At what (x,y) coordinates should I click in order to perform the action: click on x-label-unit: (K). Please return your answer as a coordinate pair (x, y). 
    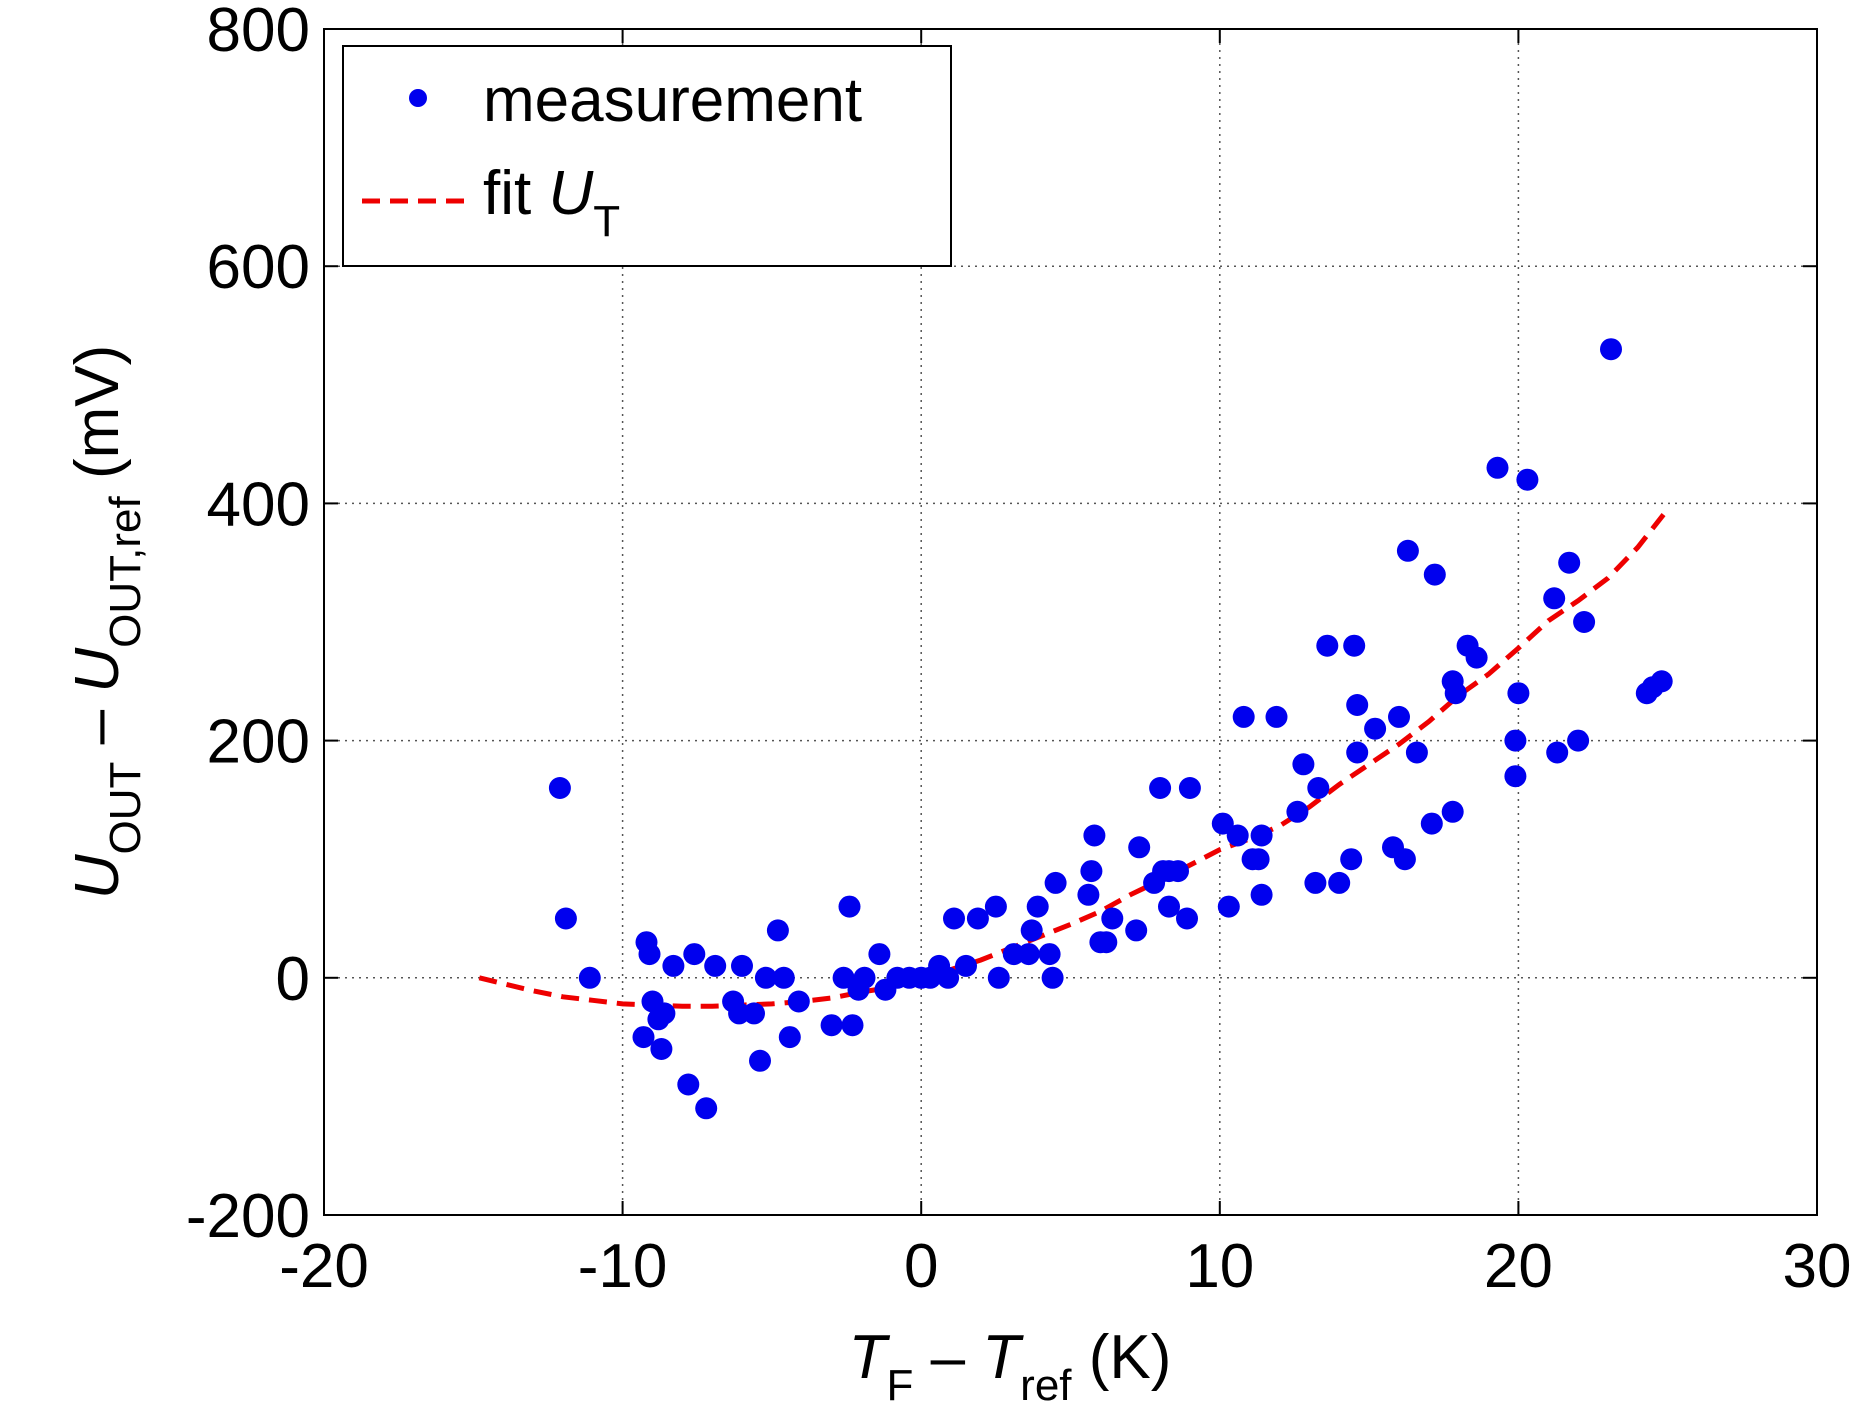
    Looking at the image, I should click on (1122, 1357).